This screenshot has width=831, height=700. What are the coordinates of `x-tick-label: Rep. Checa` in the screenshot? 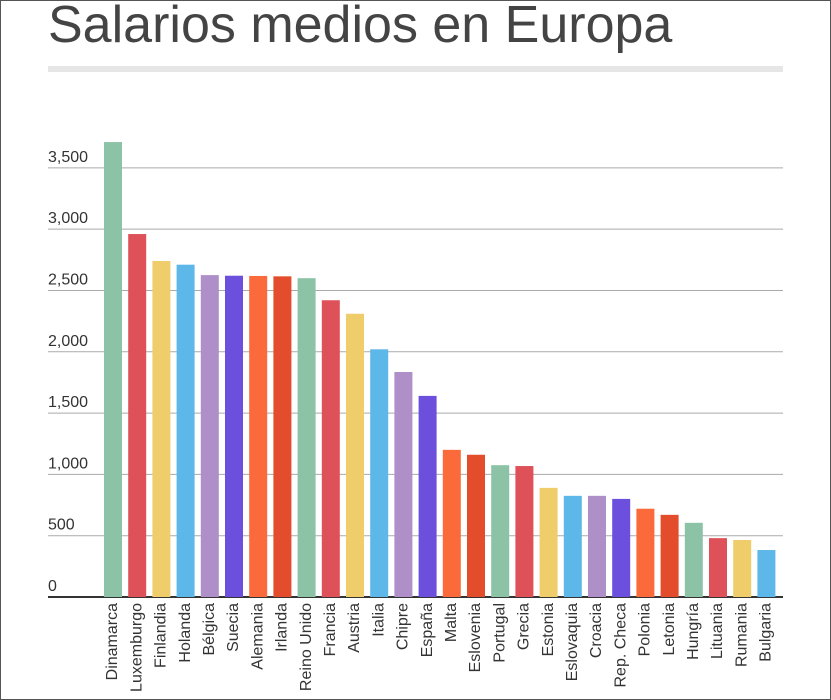 It's located at (620, 645).